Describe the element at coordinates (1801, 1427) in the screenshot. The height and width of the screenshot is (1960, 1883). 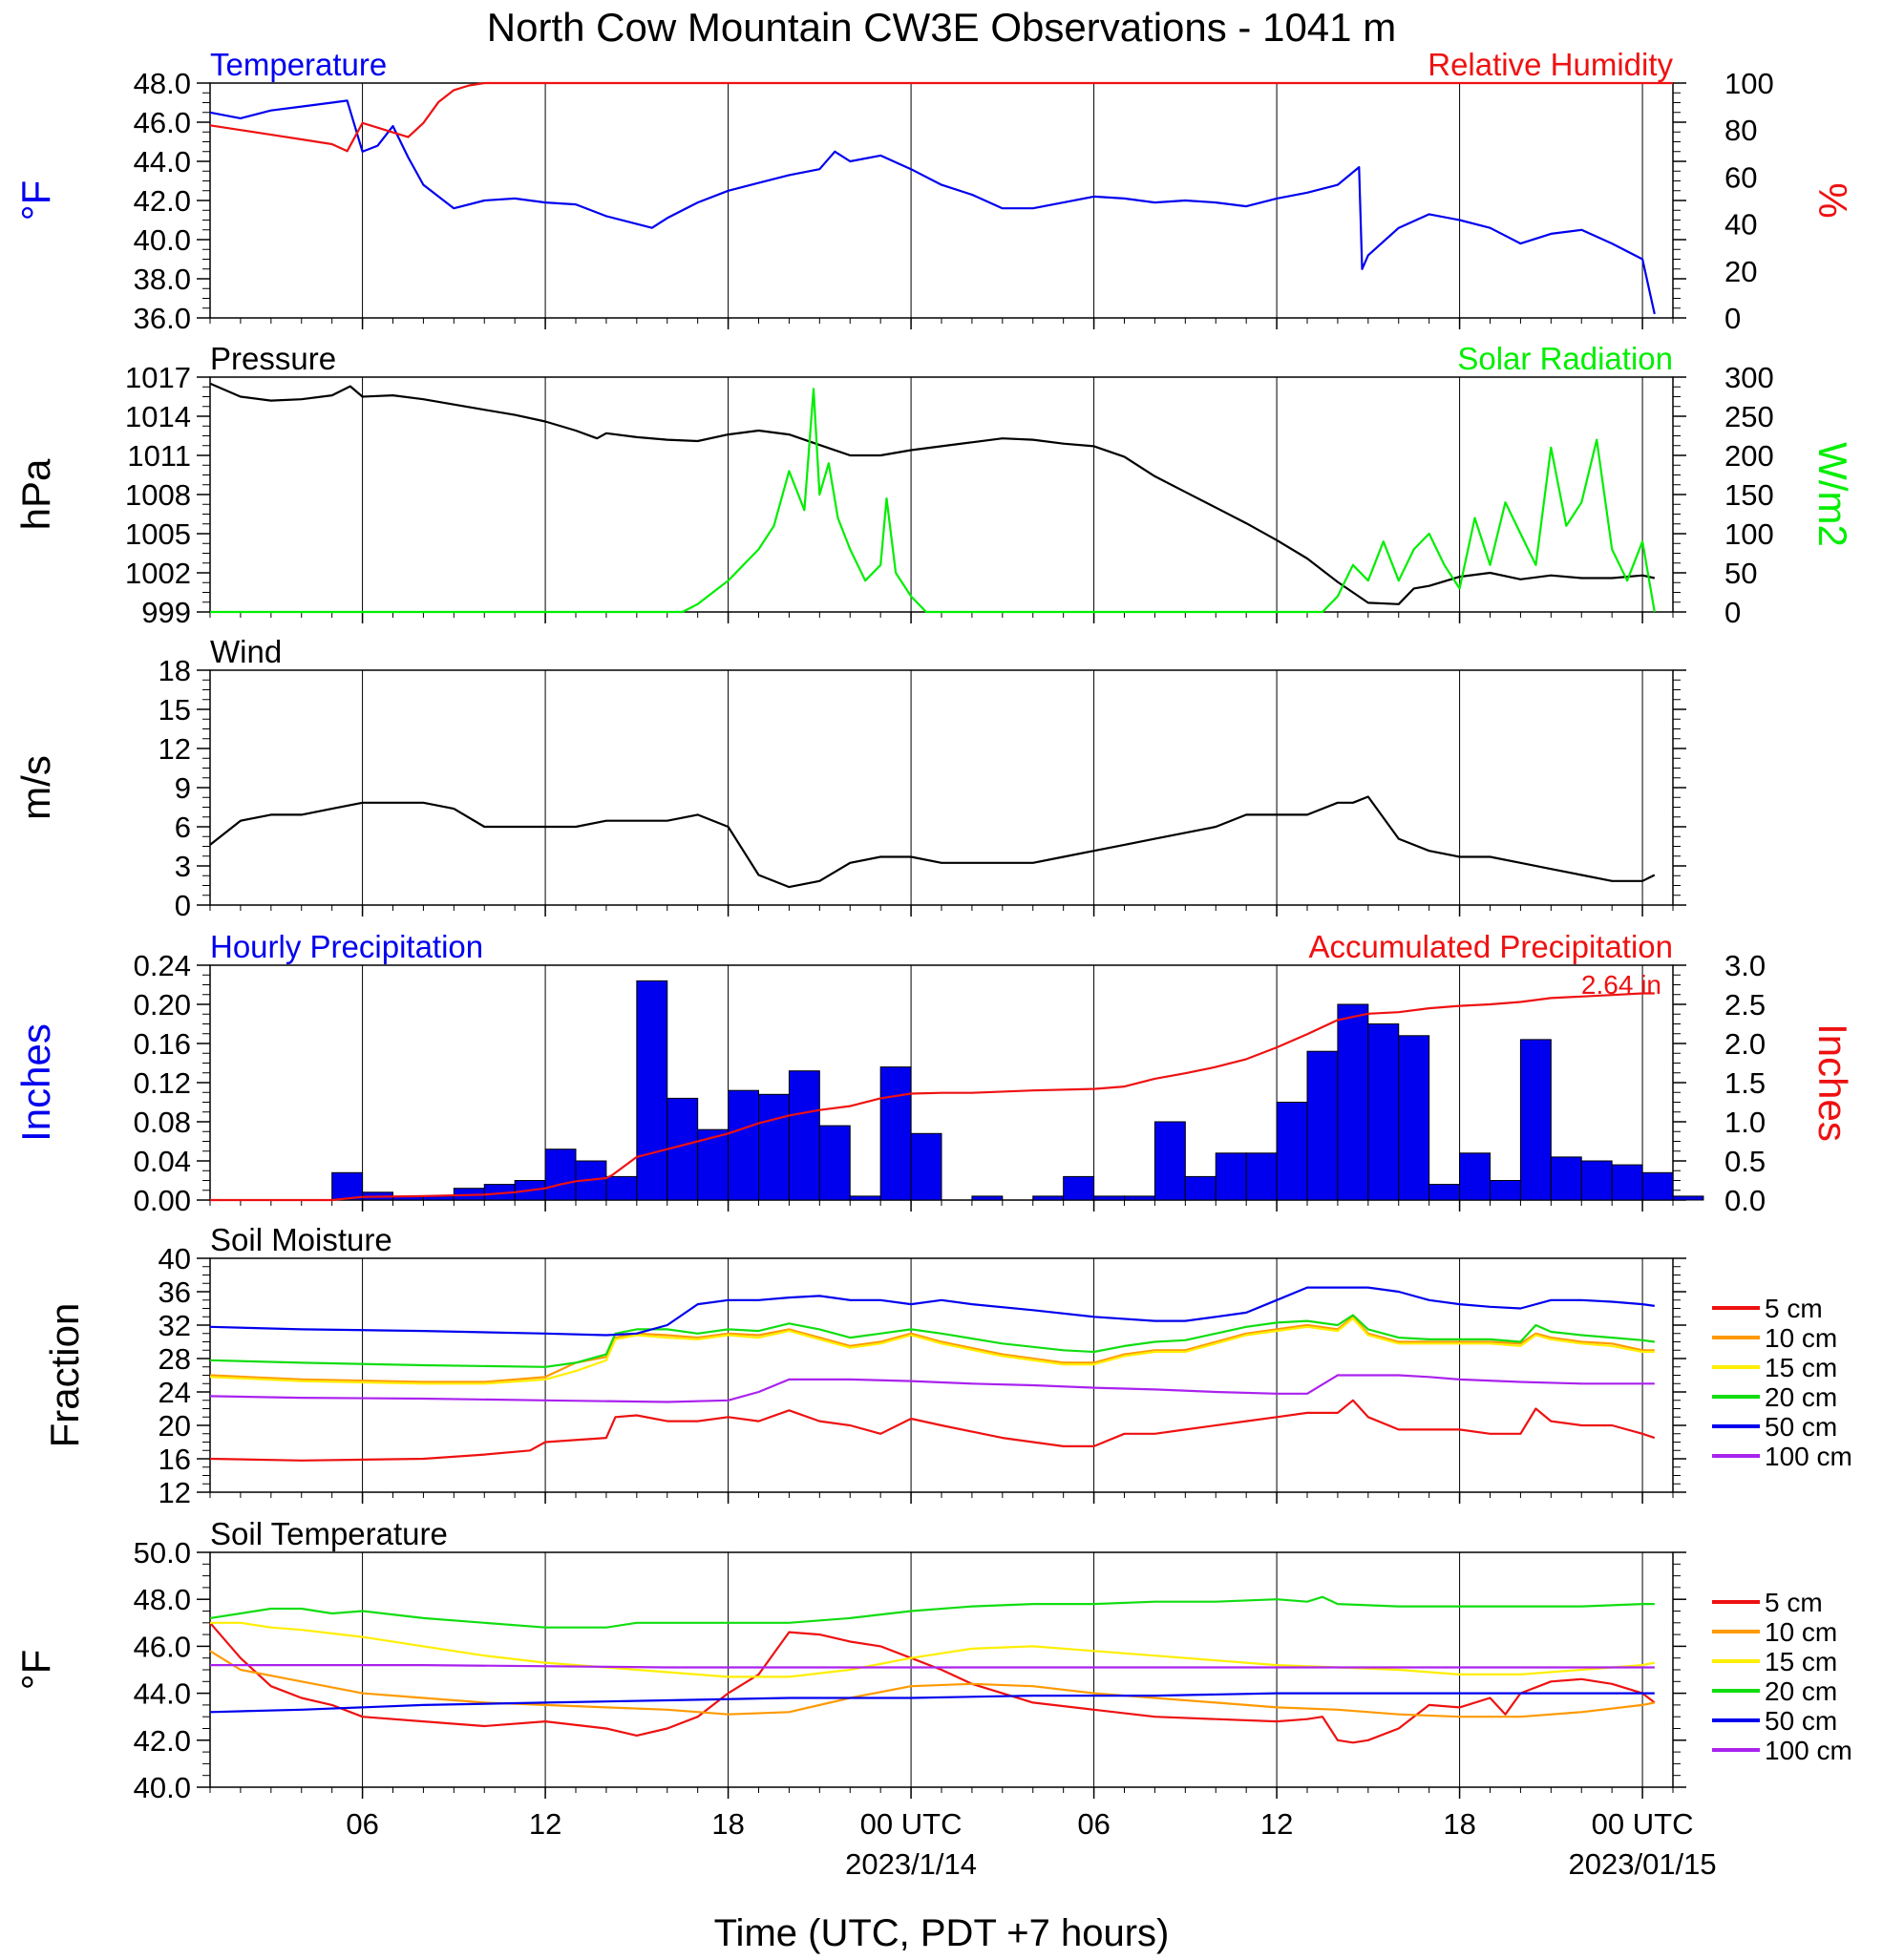
I see `legend-label: 50 cm` at that location.